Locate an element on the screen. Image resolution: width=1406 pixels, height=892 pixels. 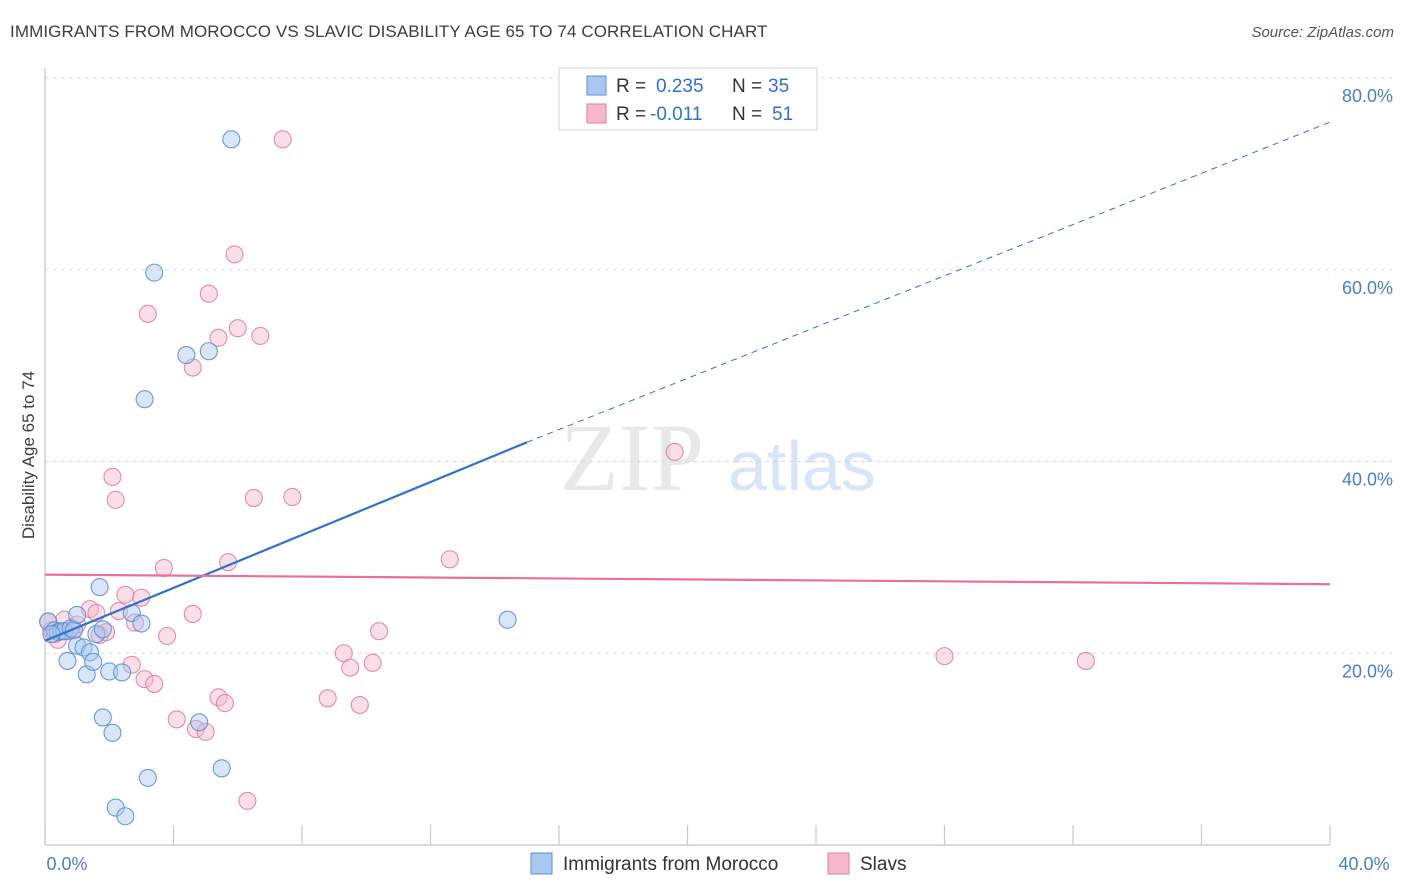
legend-bottom-swatch-slavs is located at coordinates (838, 863).